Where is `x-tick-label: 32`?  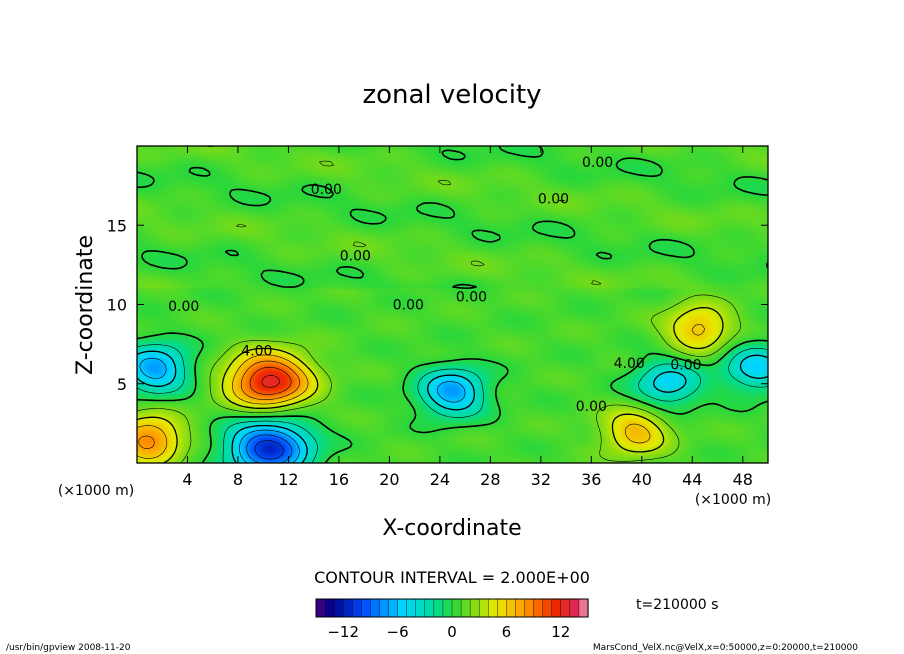 x-tick-label: 32 is located at coordinates (541, 479).